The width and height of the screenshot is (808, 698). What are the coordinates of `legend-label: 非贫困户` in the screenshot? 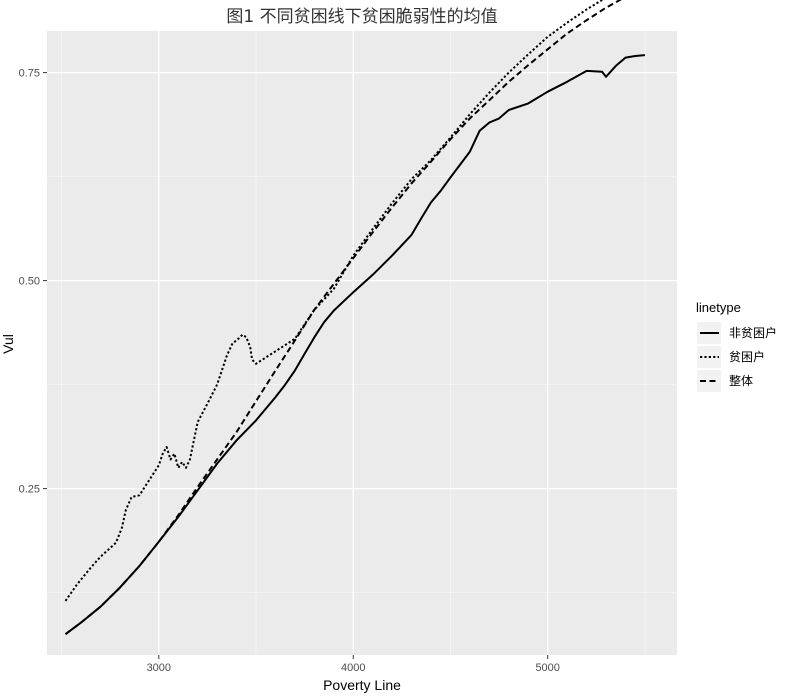 It's located at (753, 332).